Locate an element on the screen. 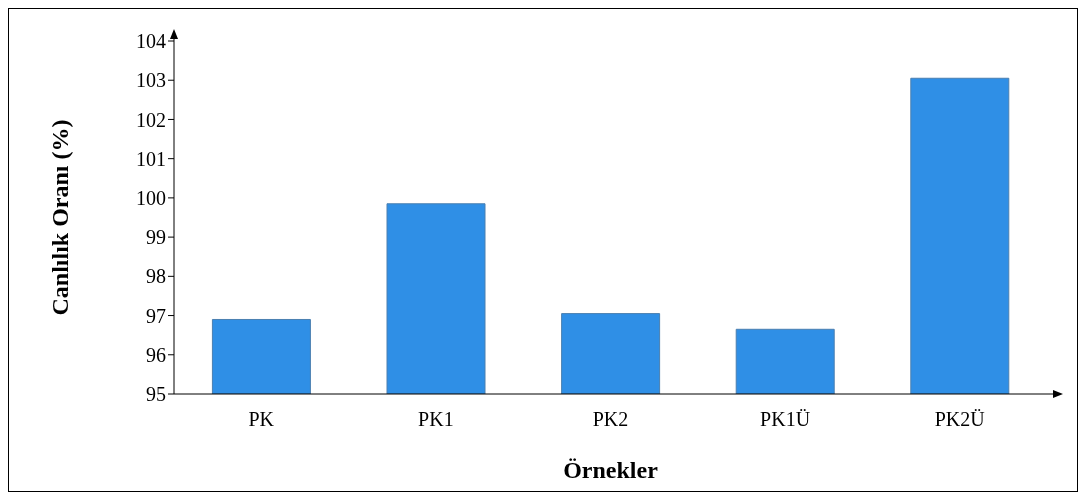  y-tick-label: 96 is located at coordinates (156, 354).